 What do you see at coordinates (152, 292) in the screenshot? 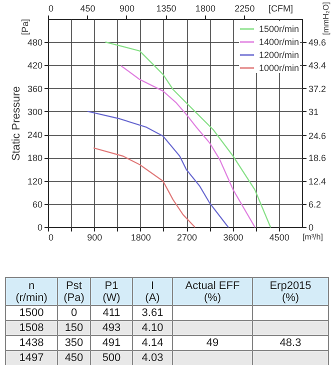
I see `text: I (A)` at bounding box center [152, 292].